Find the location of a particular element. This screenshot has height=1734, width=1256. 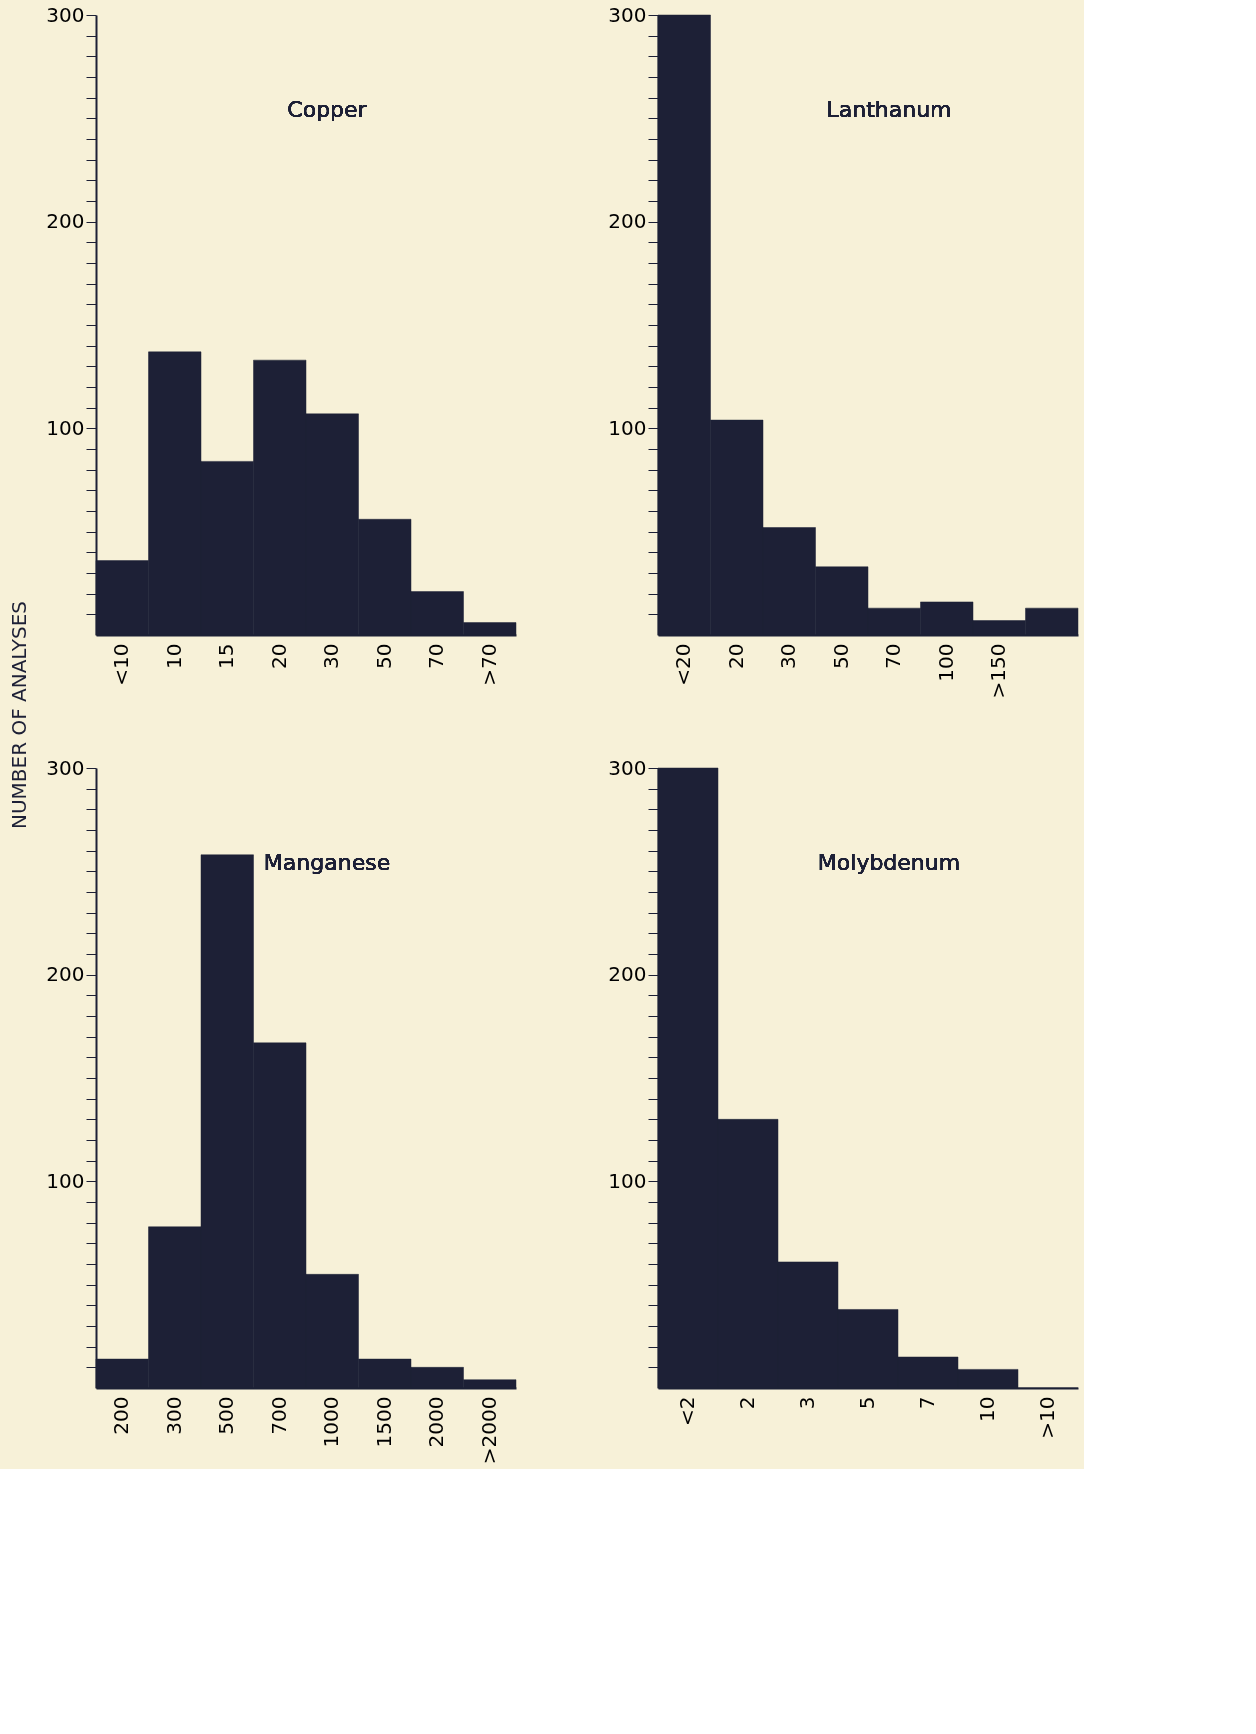

x-tick-label: 1500 is located at coordinates (383, 1422).